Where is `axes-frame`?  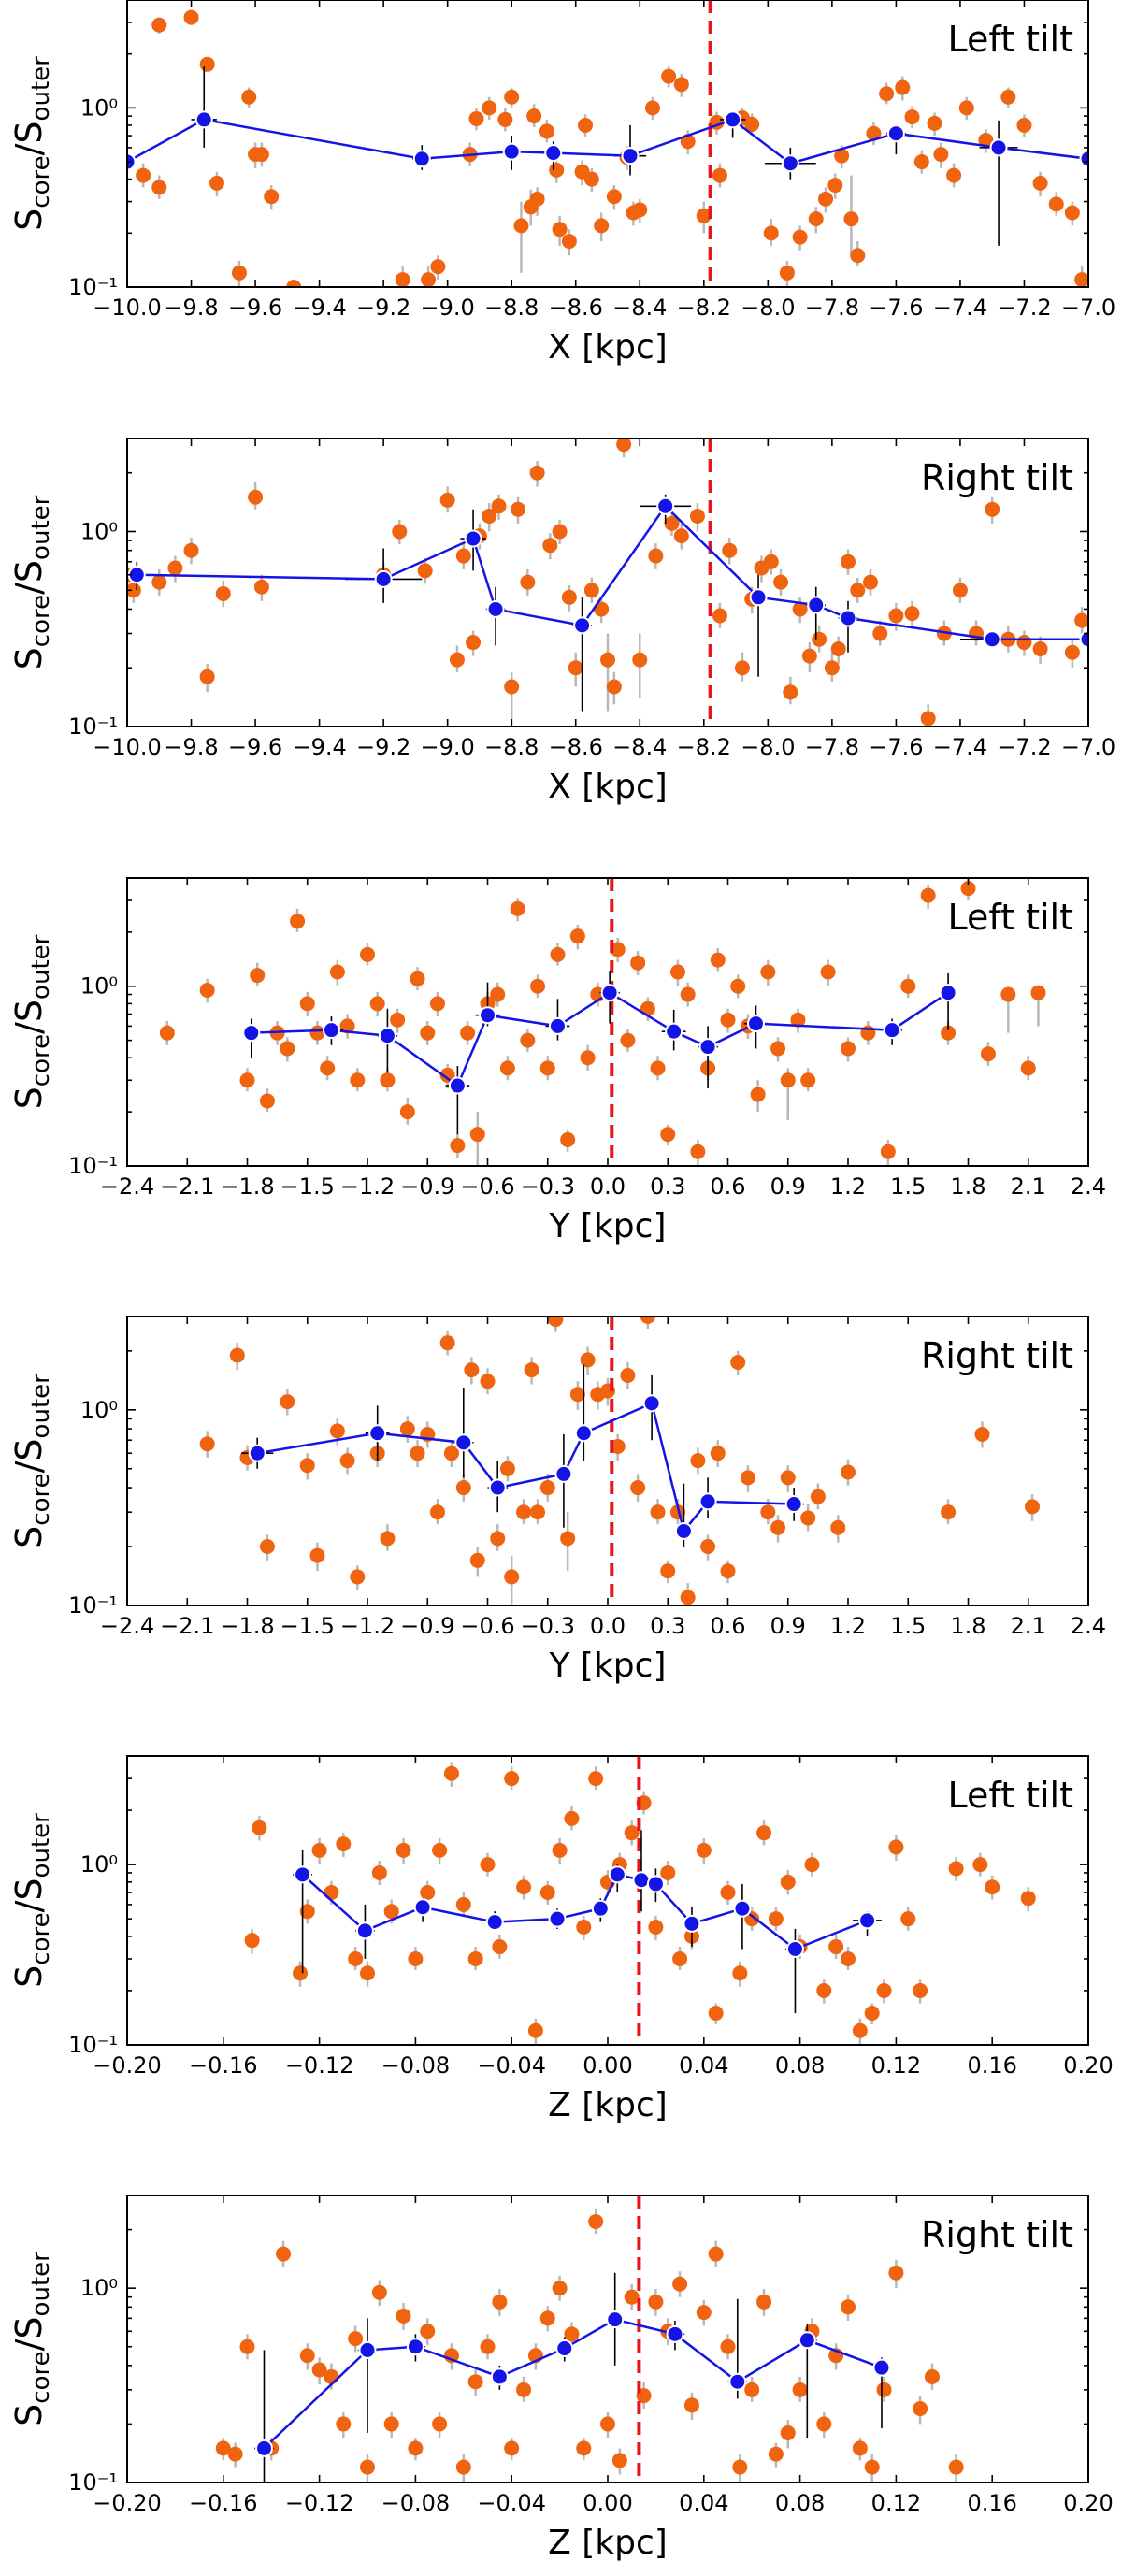
axes-frame is located at coordinates (607, 583).